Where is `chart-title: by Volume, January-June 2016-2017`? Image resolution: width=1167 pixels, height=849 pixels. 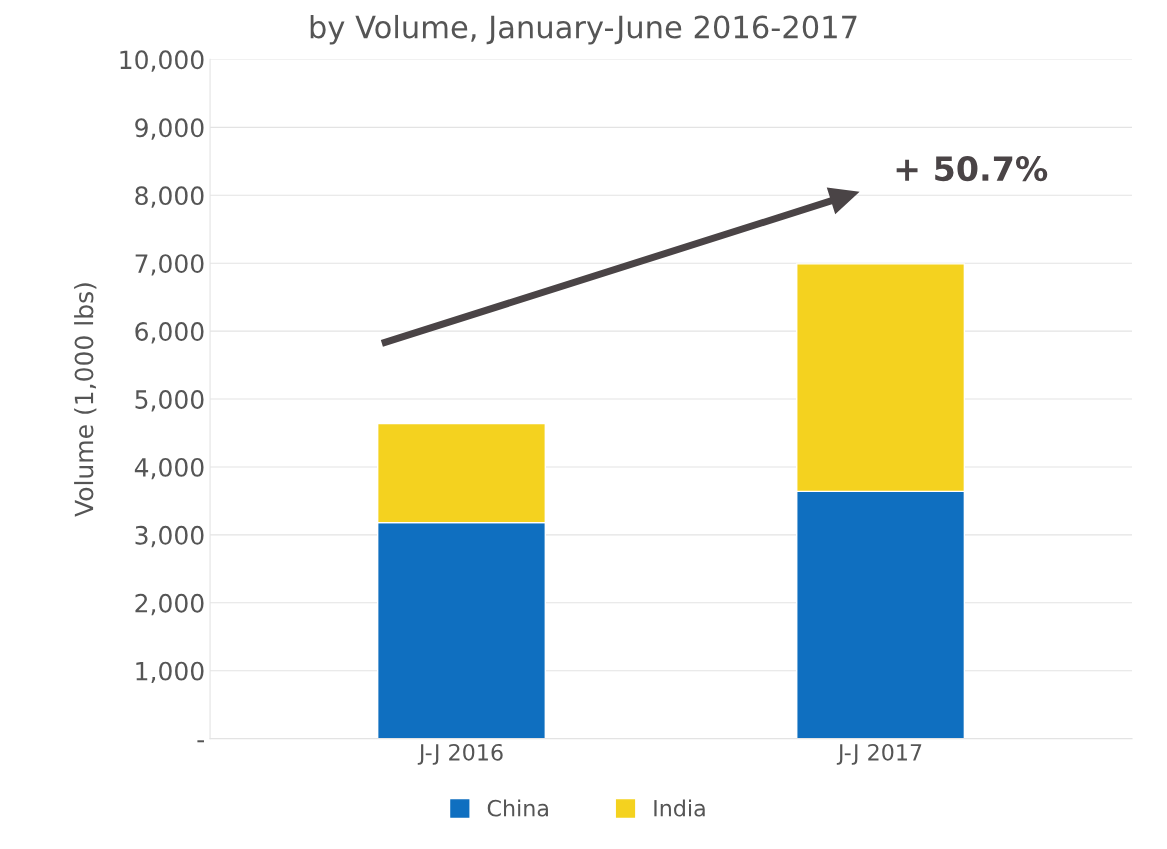 chart-title: by Volume, January-June 2016-2017 is located at coordinates (583, 29).